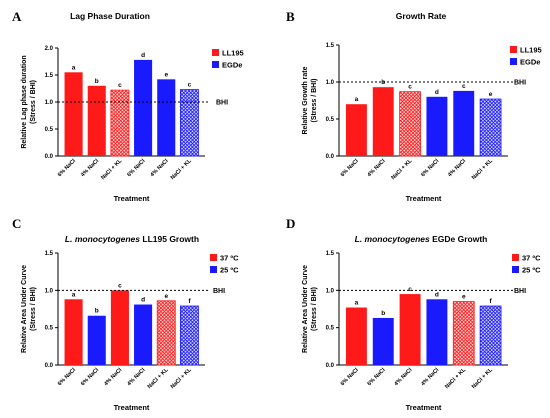 Image resolution: width=550 pixels, height=418 pixels. What do you see at coordinates (170, 239) in the screenshot?
I see `panel-title-text: LL195 Growth` at bounding box center [170, 239].